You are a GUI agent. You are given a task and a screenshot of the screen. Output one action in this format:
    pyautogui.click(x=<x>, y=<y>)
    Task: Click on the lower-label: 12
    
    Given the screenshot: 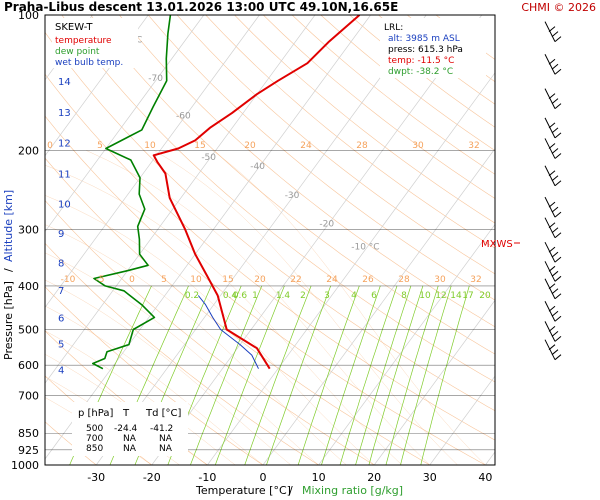 What is the action you would take?
    pyautogui.click(x=440, y=296)
    